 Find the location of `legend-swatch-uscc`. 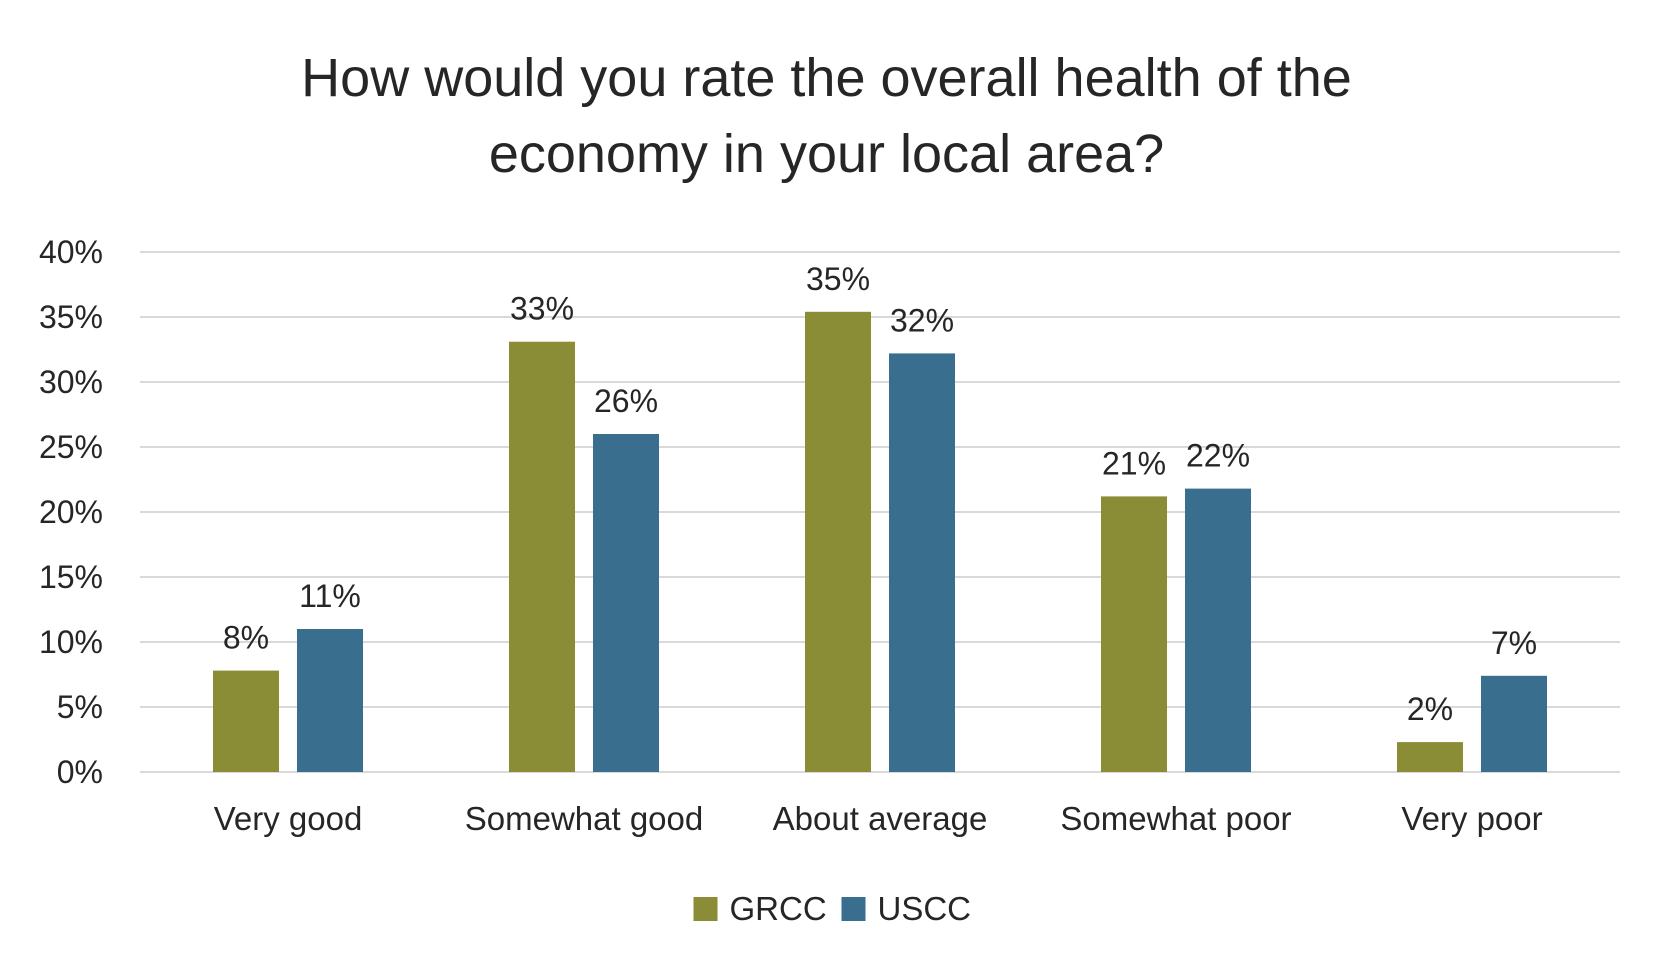

legend-swatch-uscc is located at coordinates (853, 909).